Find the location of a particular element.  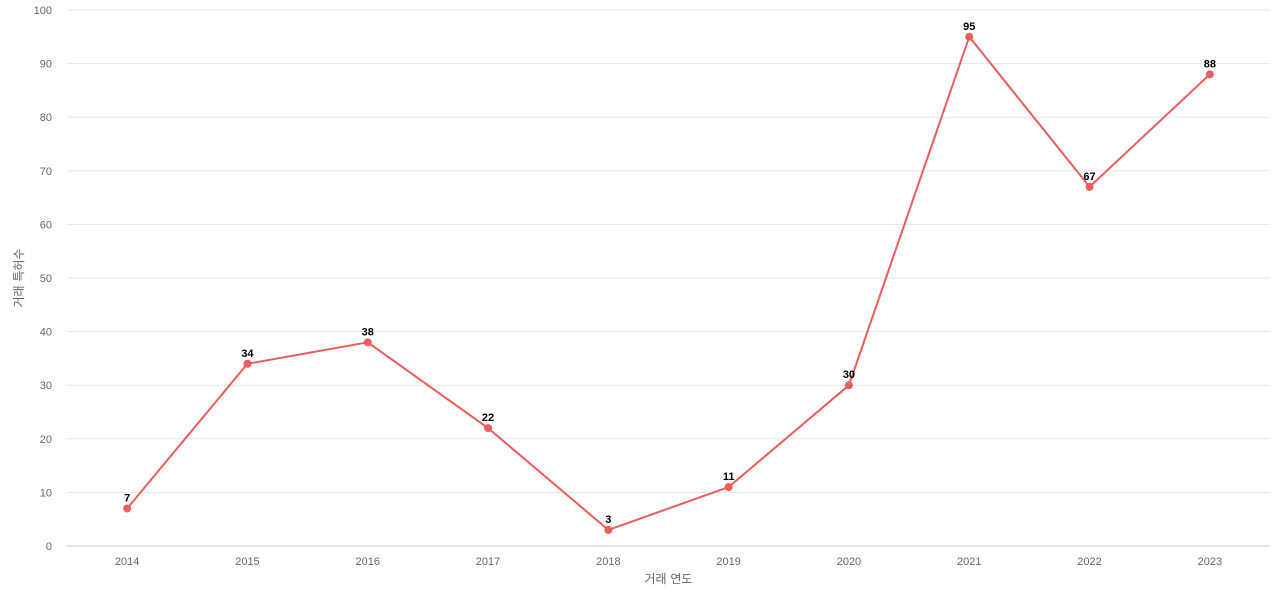

data-label: 22 is located at coordinates (488, 418).